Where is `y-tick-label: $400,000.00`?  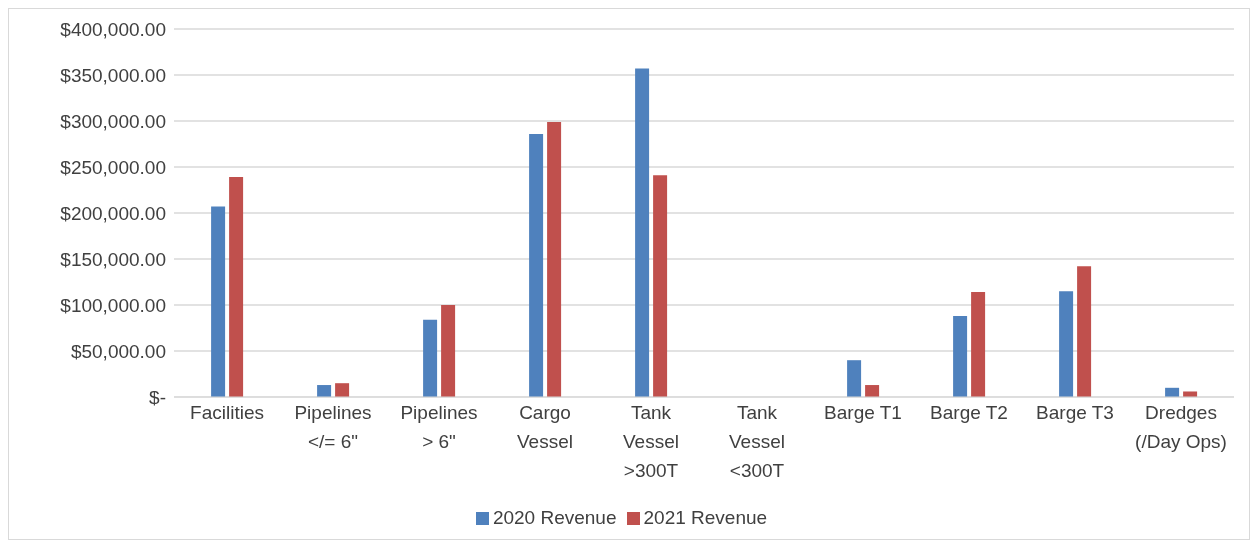
y-tick-label: $400,000.00 is located at coordinates (113, 29).